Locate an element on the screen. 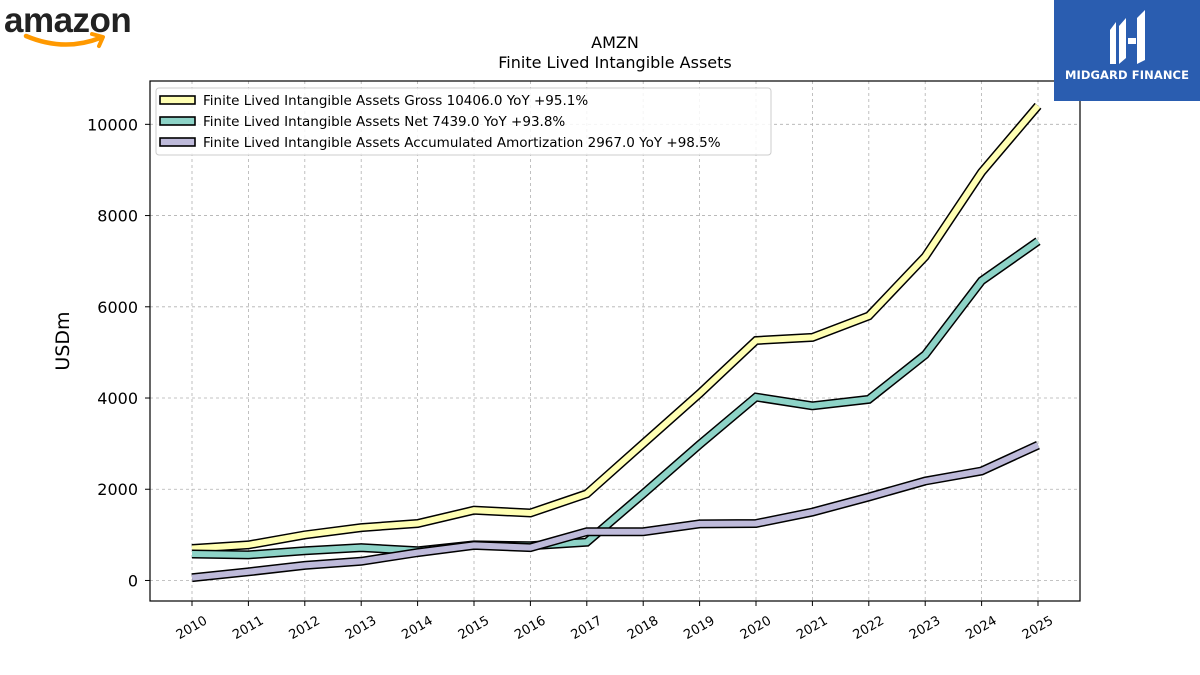  midgard-finance-logo: MIDGARD FINANCE is located at coordinates (1127, 50).